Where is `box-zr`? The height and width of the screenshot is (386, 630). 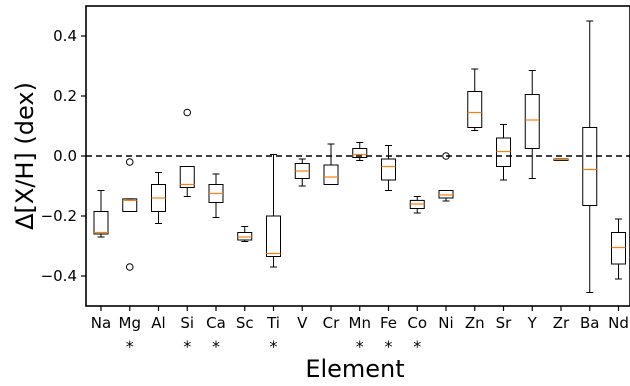
box-zr is located at coordinates (561, 159).